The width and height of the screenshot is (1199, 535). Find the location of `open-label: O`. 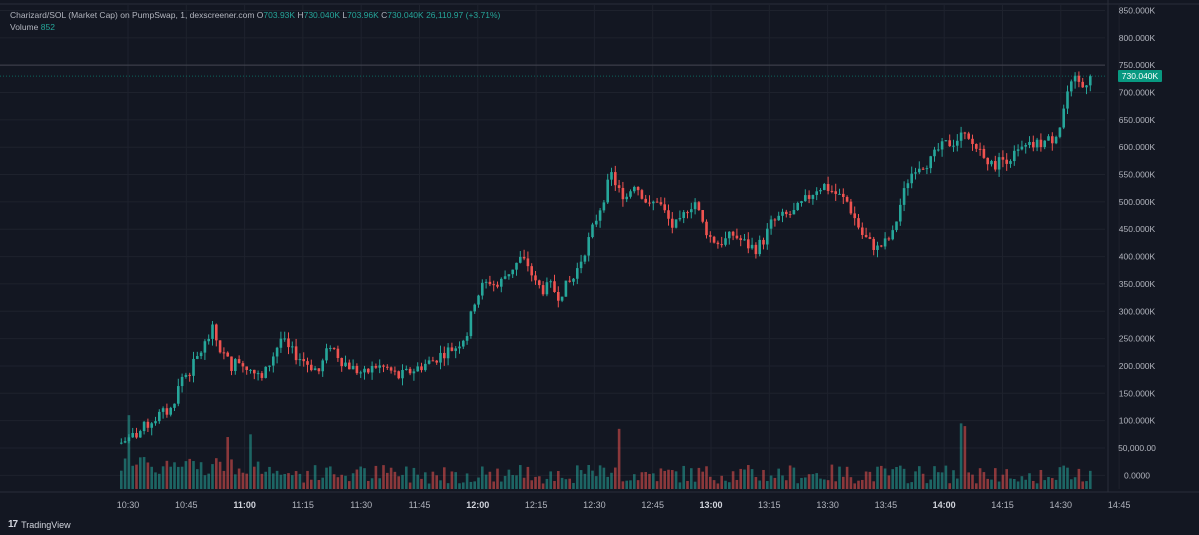

open-label: O is located at coordinates (260, 15).